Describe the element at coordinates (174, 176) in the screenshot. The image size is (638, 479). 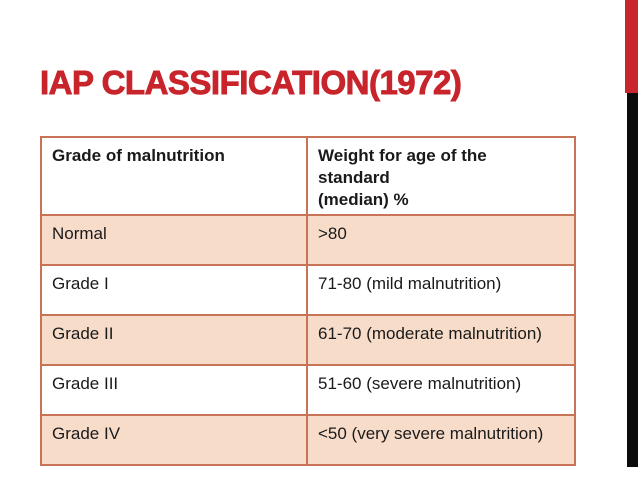
I see `table-header-grade: Grade of malnutrition` at that location.